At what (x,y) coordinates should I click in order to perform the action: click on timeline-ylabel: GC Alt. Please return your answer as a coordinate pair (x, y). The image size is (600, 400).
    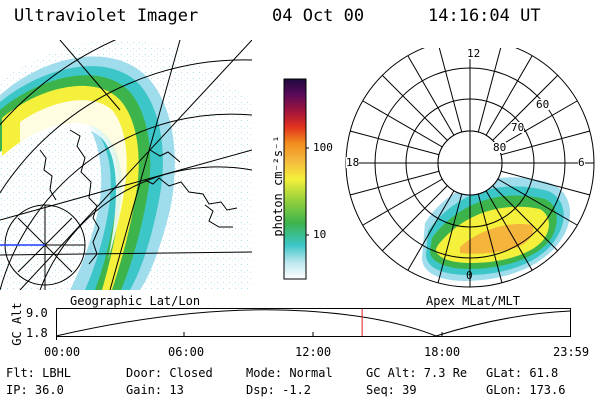
    Looking at the image, I should click on (17, 324).